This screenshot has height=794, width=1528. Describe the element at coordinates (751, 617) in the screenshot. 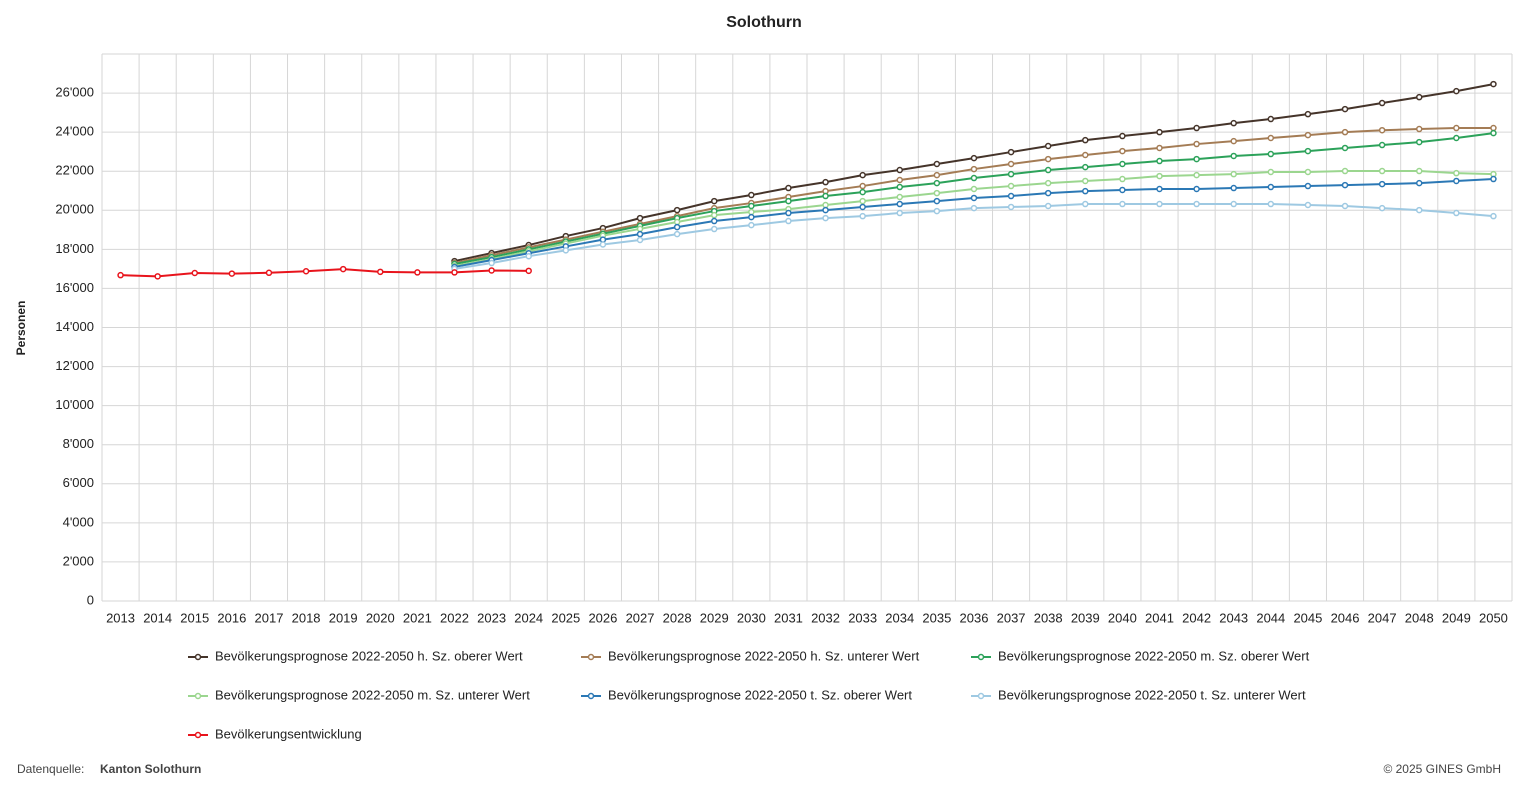

I see `x-tick-label: 2030` at that location.